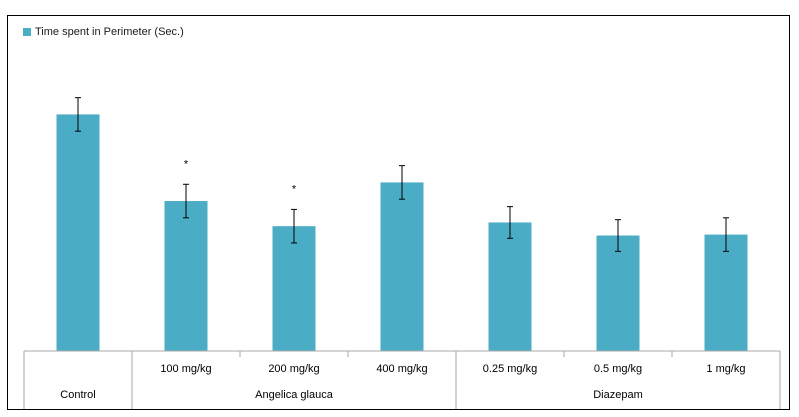 The width and height of the screenshot is (799, 417). Describe the element at coordinates (109, 32) in the screenshot. I see `legend-label: Time spent in Perimeter (Sec.)` at that location.